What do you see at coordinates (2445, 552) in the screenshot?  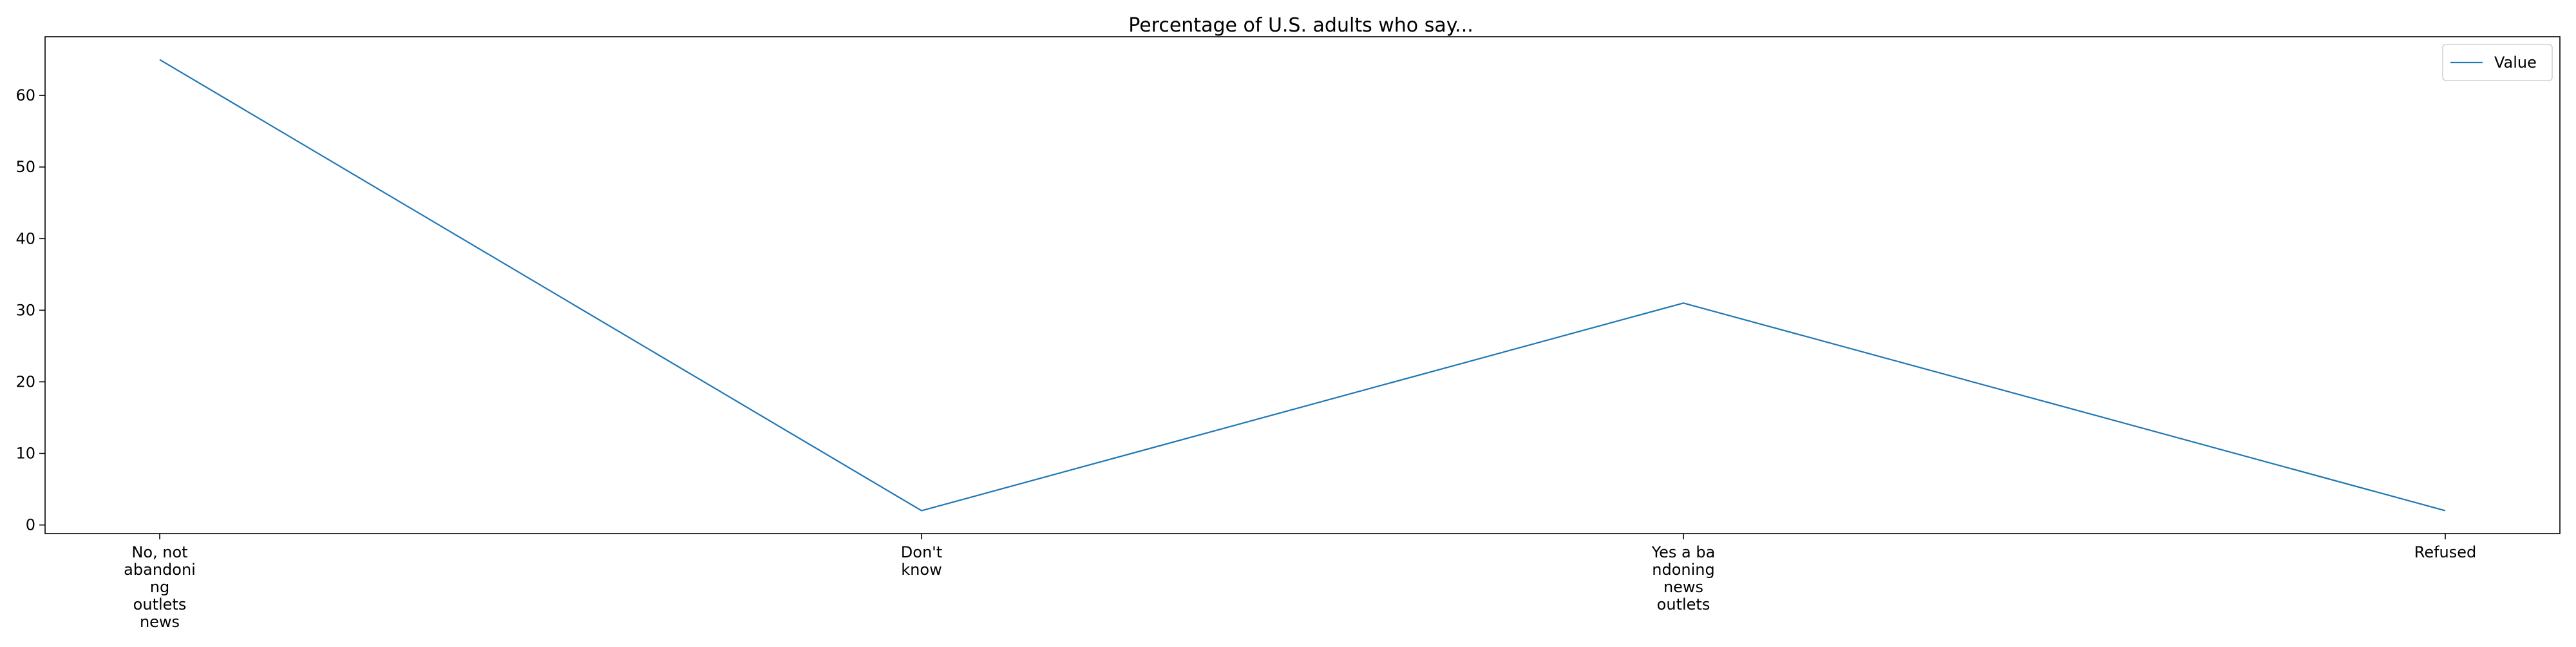 I see `x-tick-label: Refused` at bounding box center [2445, 552].